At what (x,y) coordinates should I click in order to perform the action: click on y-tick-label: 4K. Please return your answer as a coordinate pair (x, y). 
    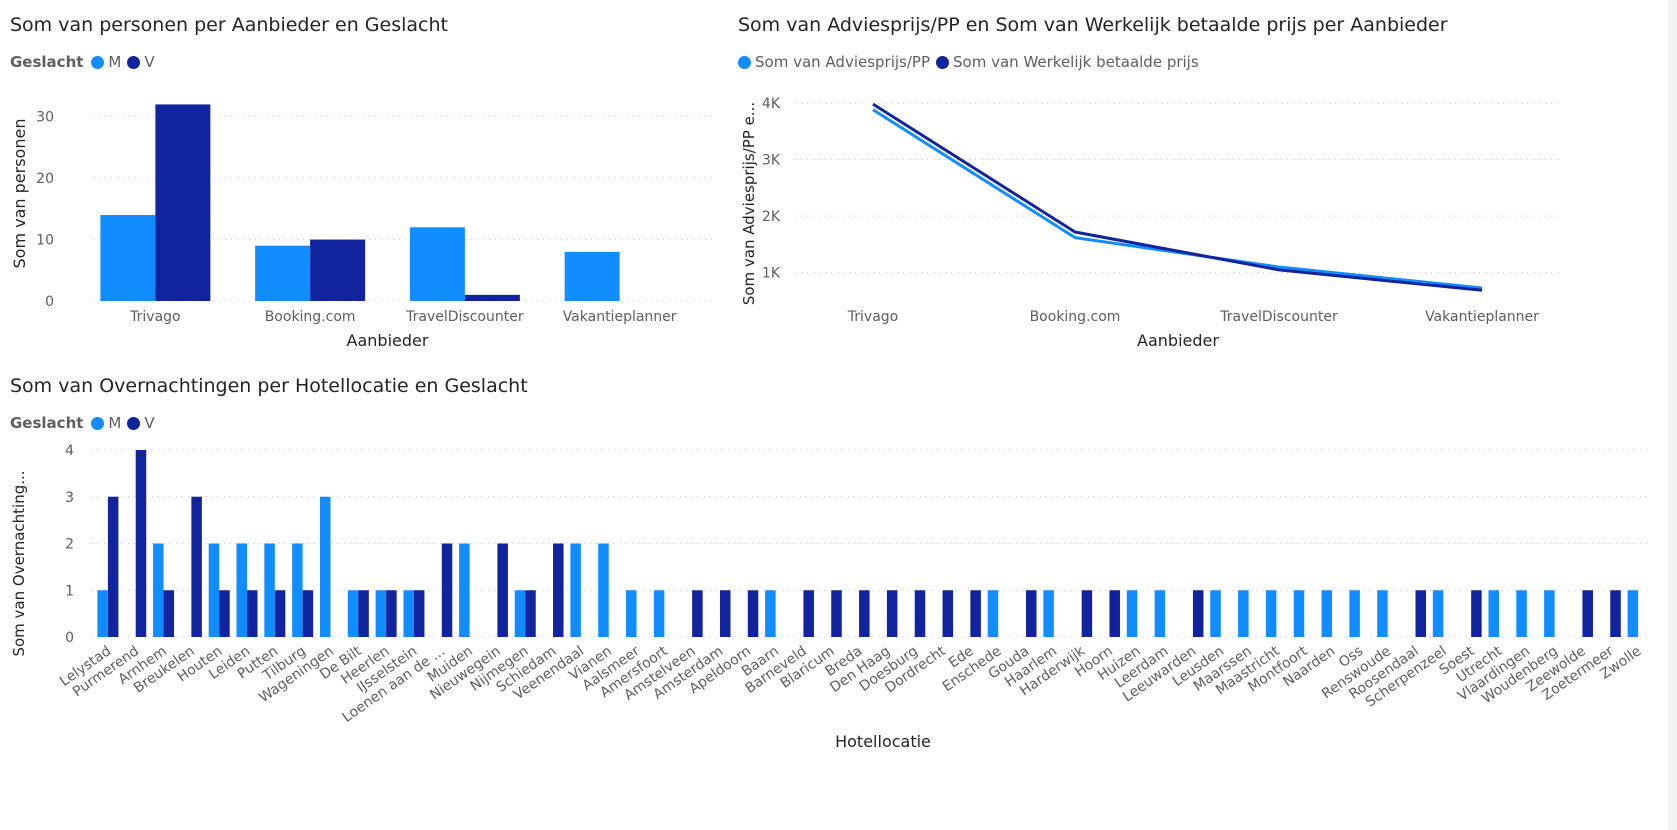
    Looking at the image, I should click on (771, 104).